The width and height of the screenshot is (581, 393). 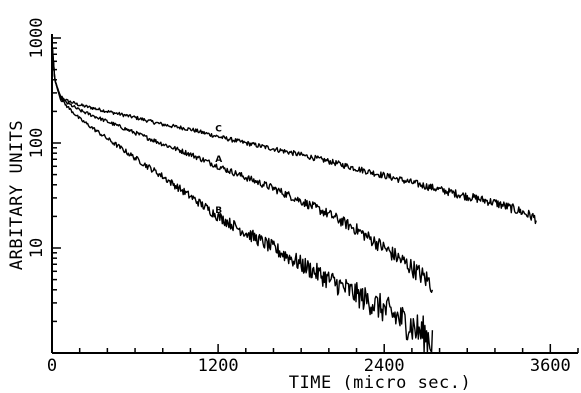 What do you see at coordinates (218, 366) in the screenshot?
I see `x-tick-label: 1200` at bounding box center [218, 366].